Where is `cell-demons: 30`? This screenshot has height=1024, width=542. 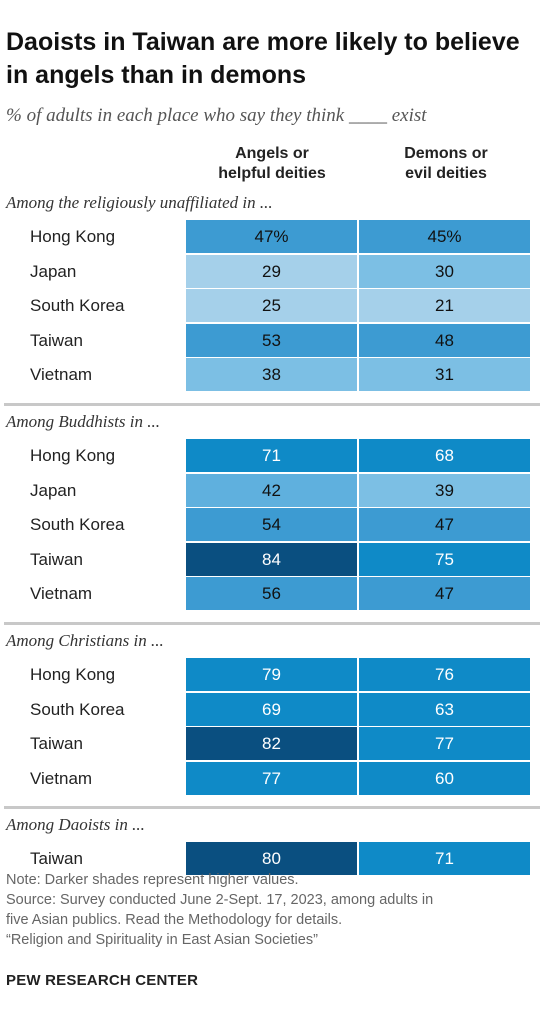 cell-demons: 30 is located at coordinates (444, 271).